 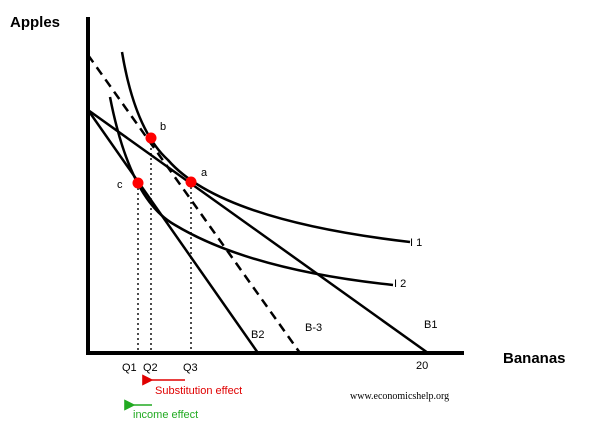 I want to click on point-a-label: a, so click(x=204, y=173).